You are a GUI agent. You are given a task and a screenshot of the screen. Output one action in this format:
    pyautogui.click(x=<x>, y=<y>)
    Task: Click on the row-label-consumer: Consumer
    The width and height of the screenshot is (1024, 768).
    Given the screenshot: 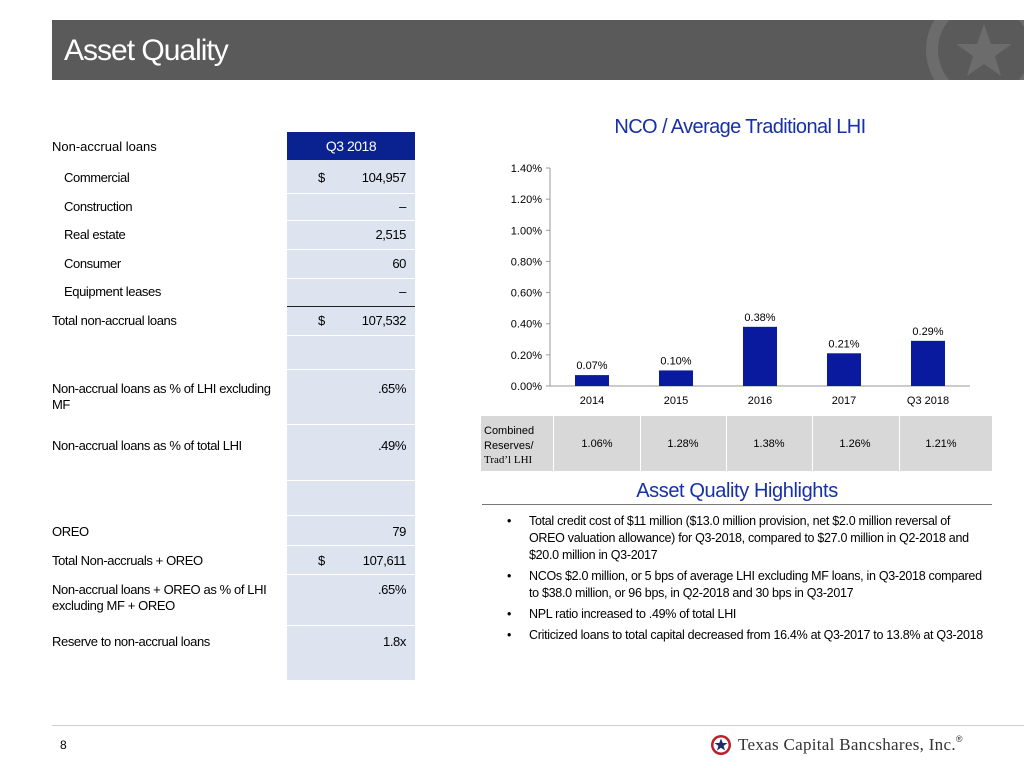 What is the action you would take?
    pyautogui.click(x=92, y=263)
    